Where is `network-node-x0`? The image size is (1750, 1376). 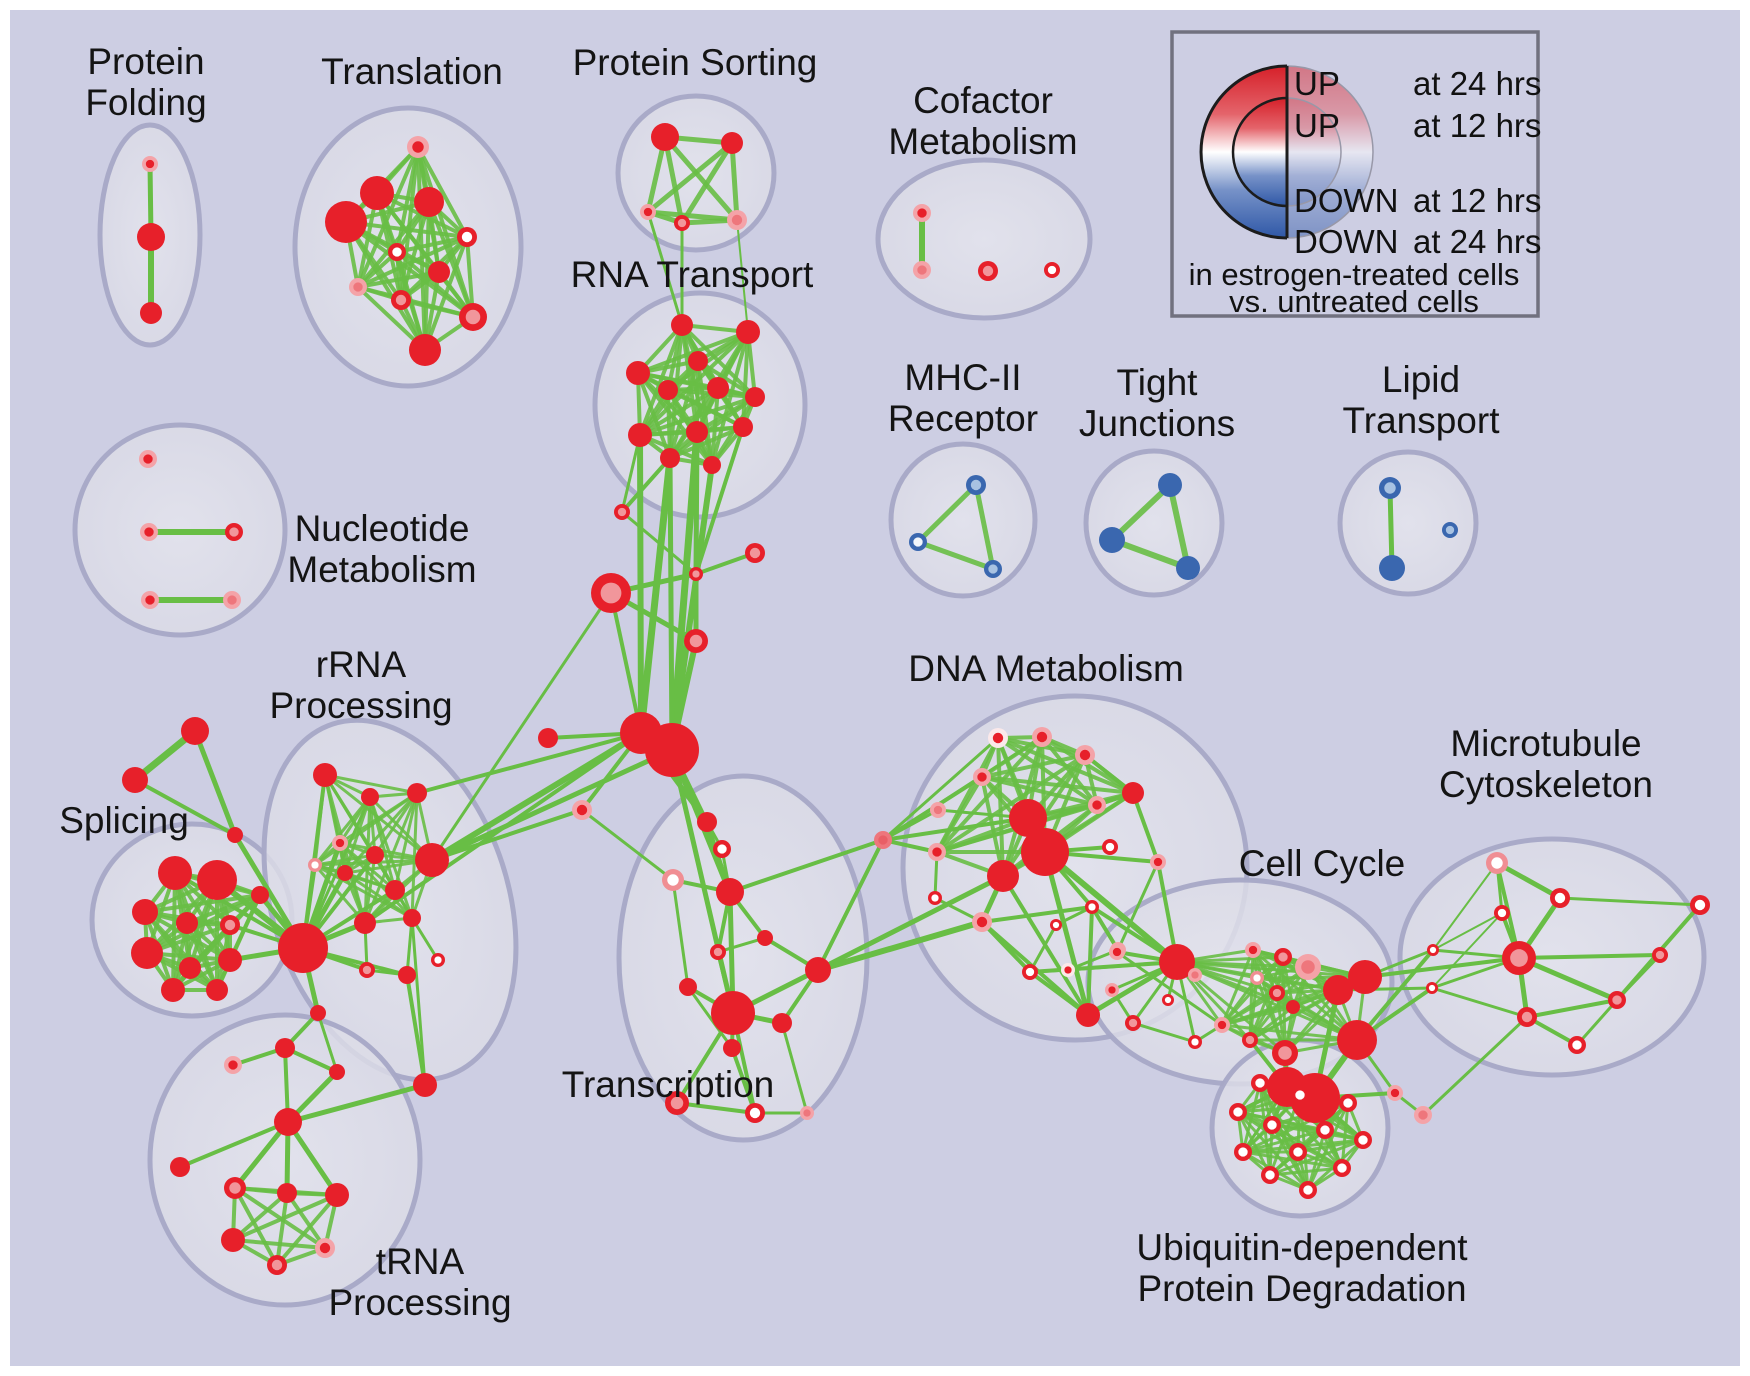
network-node-x0 is located at coordinates (707, 822).